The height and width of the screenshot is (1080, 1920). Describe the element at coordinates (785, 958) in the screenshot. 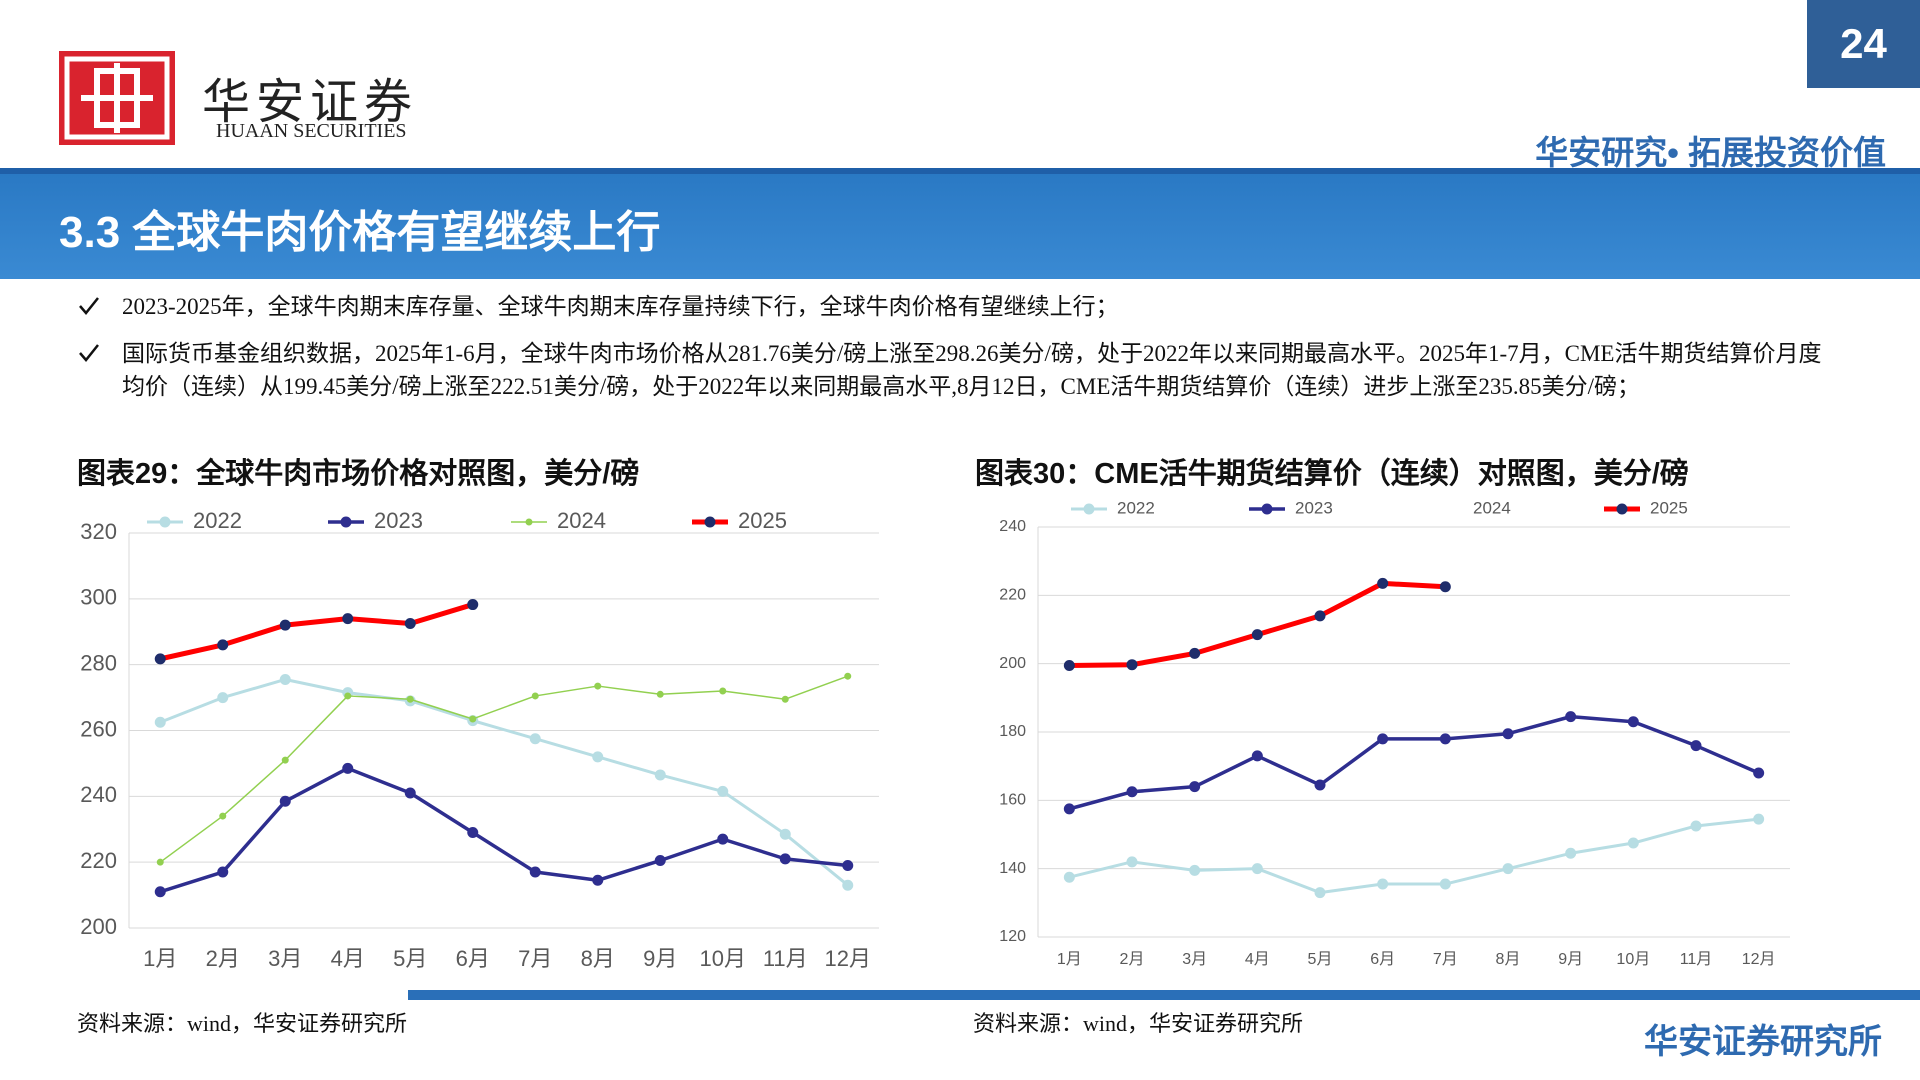

I see `x-tick-label: 11月` at that location.